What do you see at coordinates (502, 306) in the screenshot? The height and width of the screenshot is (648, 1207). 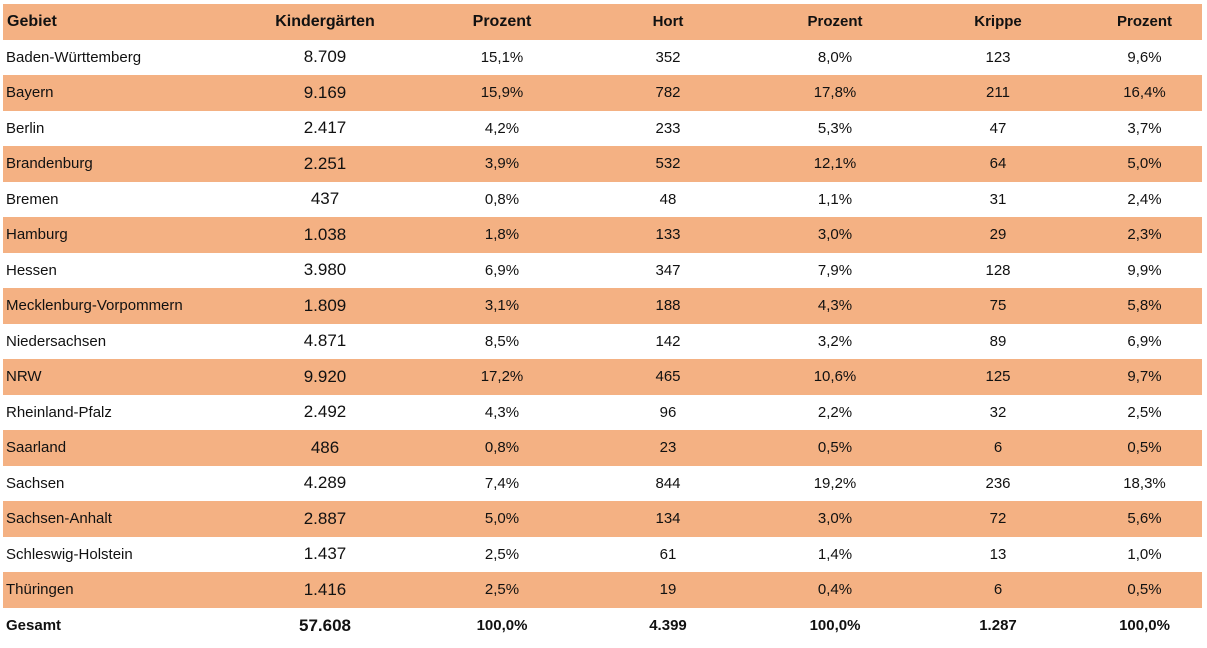 I see `cell-prozent-kindergaerten: 3,1%` at bounding box center [502, 306].